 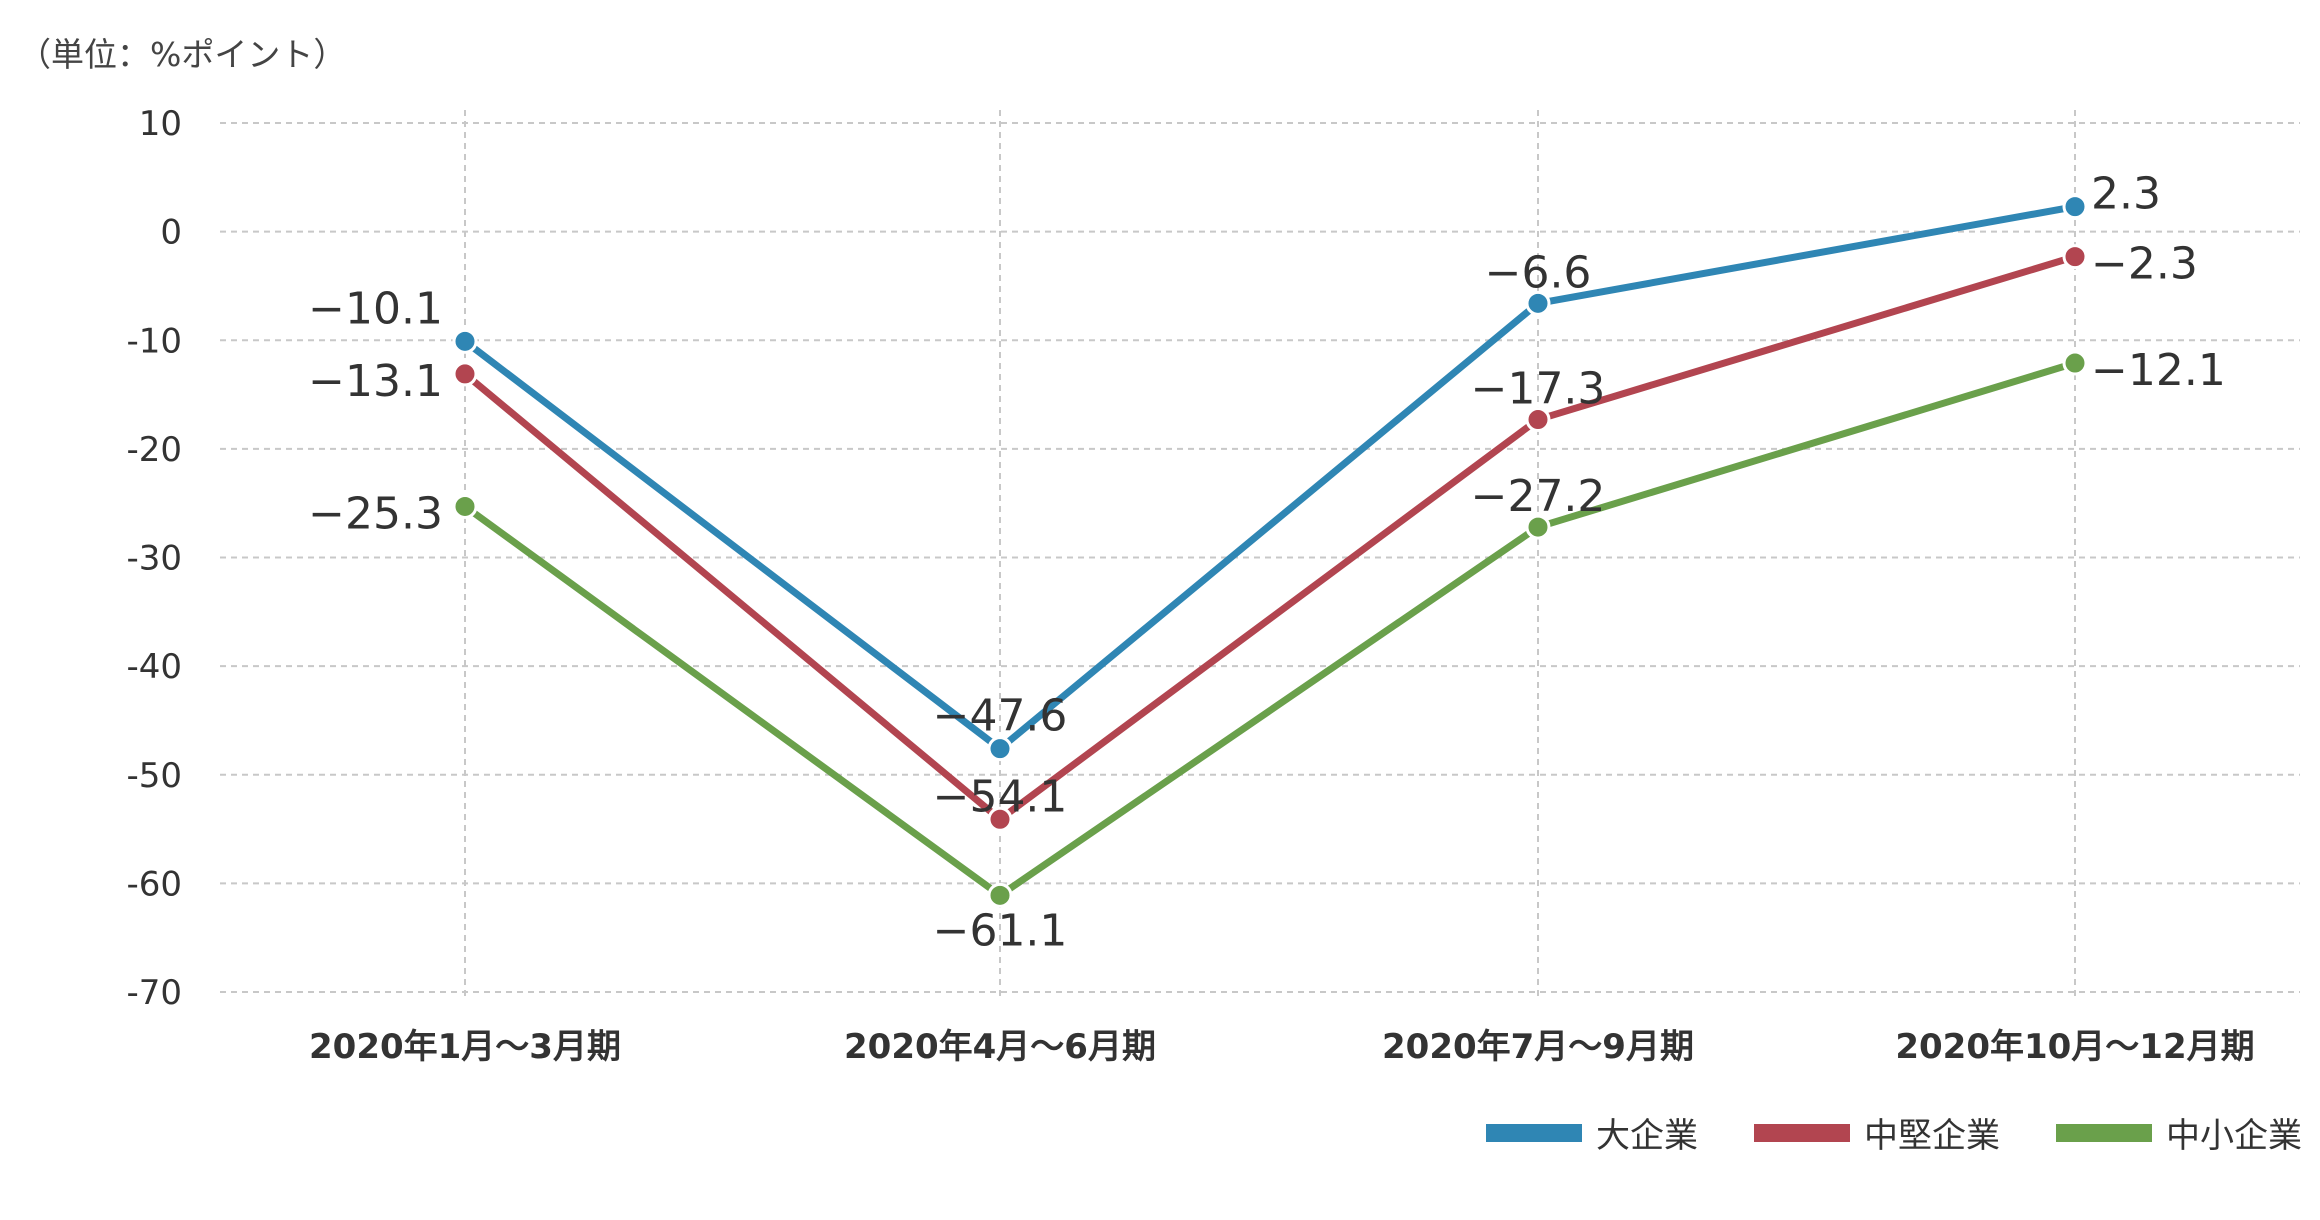 What do you see at coordinates (154, 776) in the screenshot?
I see `y-tick-label: -50` at bounding box center [154, 776].